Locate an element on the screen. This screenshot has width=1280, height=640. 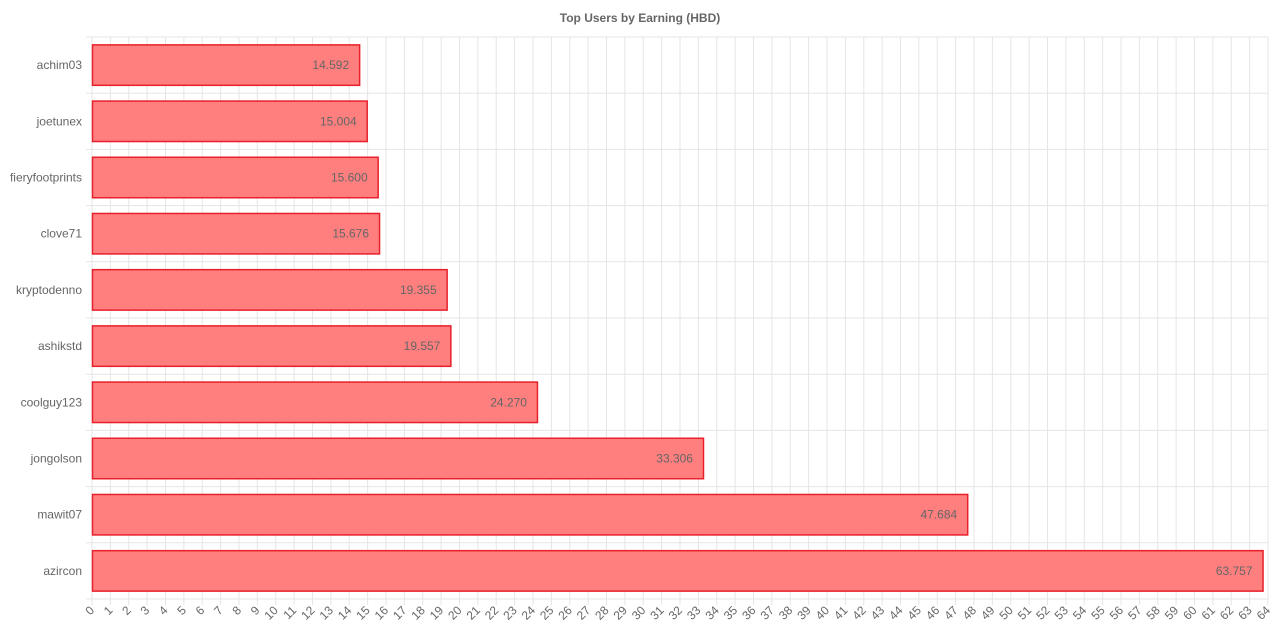
value-label: 15.004 is located at coordinates (338, 121).